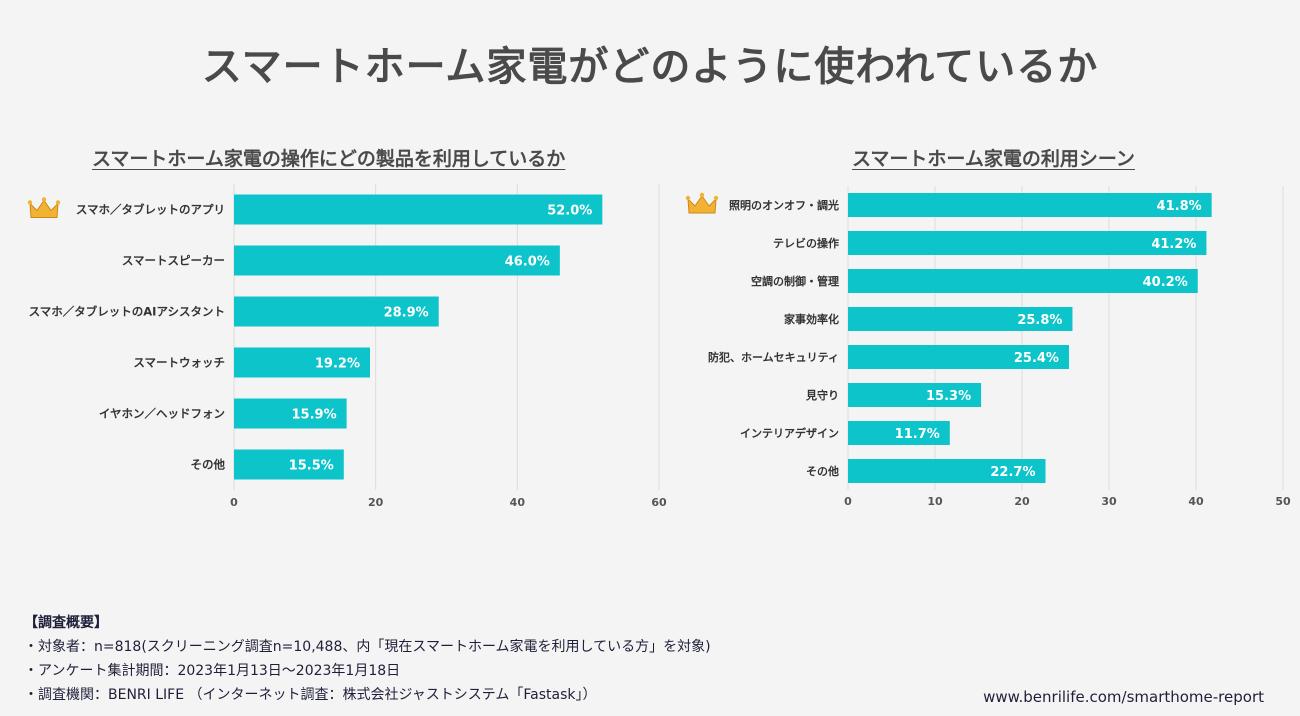  What do you see at coordinates (150, 210) in the screenshot?
I see `category-label: スマホ／タブレットのアプリ` at bounding box center [150, 210].